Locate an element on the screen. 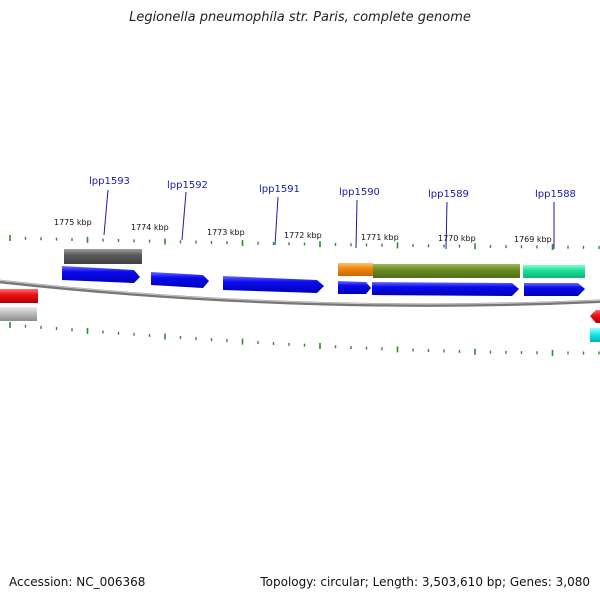 The height and width of the screenshot is (600, 600). scale-label-1773: 1773 kbp is located at coordinates (226, 232).